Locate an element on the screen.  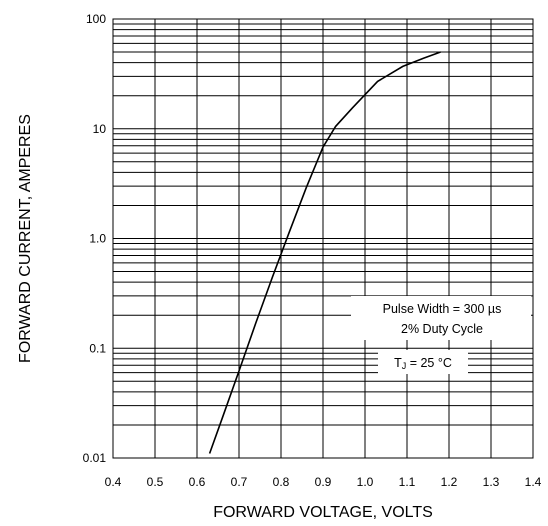
y-tick-label: 10 is located at coordinates (100, 129).